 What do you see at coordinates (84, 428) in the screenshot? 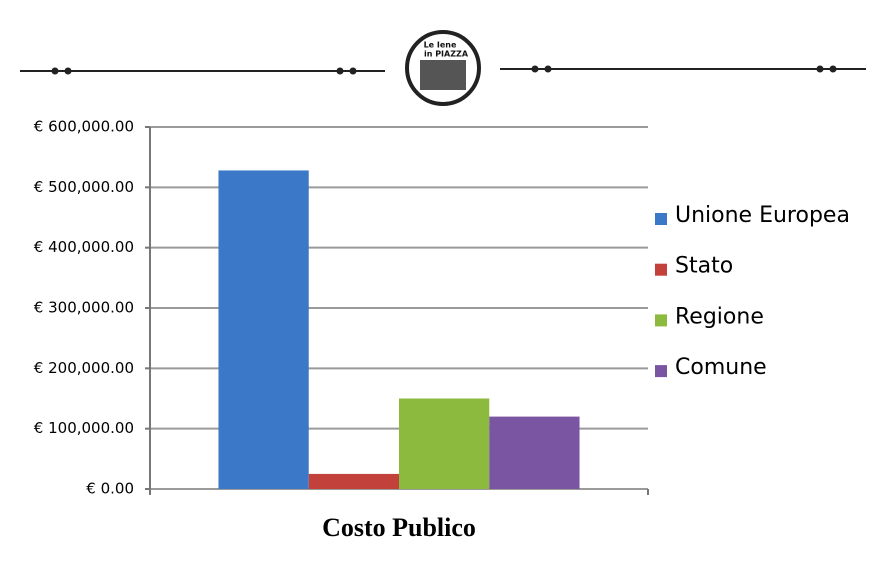
I see `y-tick-label: € 100,000.00` at bounding box center [84, 428].